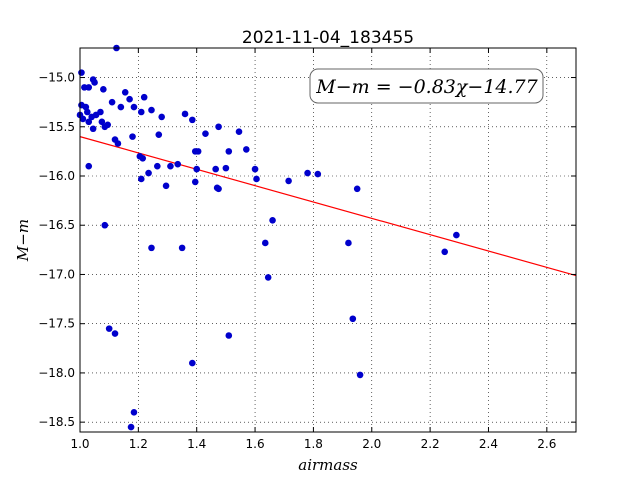  Describe the element at coordinates (196, 444) in the screenshot. I see `x-tick-label: 1.4` at that location.